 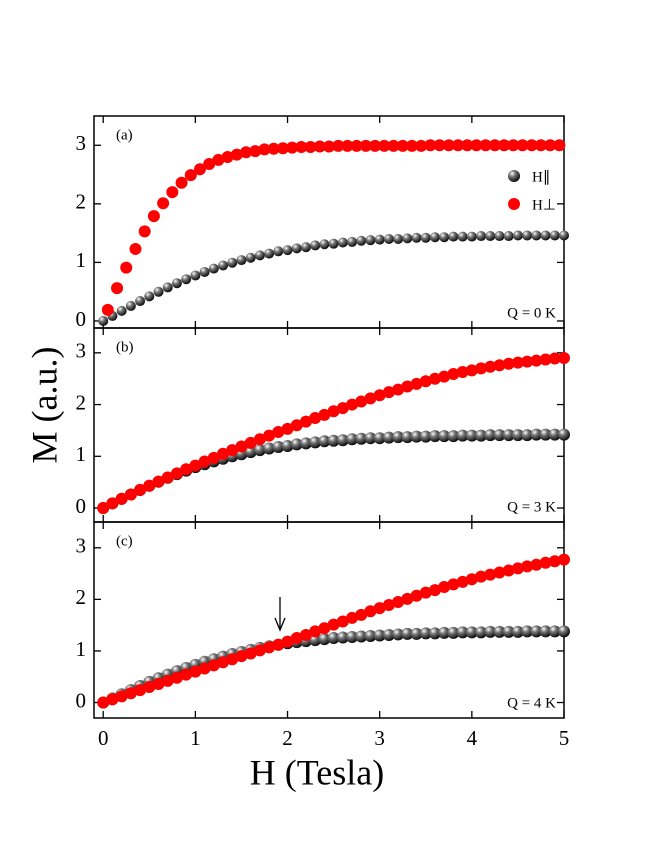 What do you see at coordinates (544, 205) in the screenshot?
I see `legend-label: H⊥` at bounding box center [544, 205].